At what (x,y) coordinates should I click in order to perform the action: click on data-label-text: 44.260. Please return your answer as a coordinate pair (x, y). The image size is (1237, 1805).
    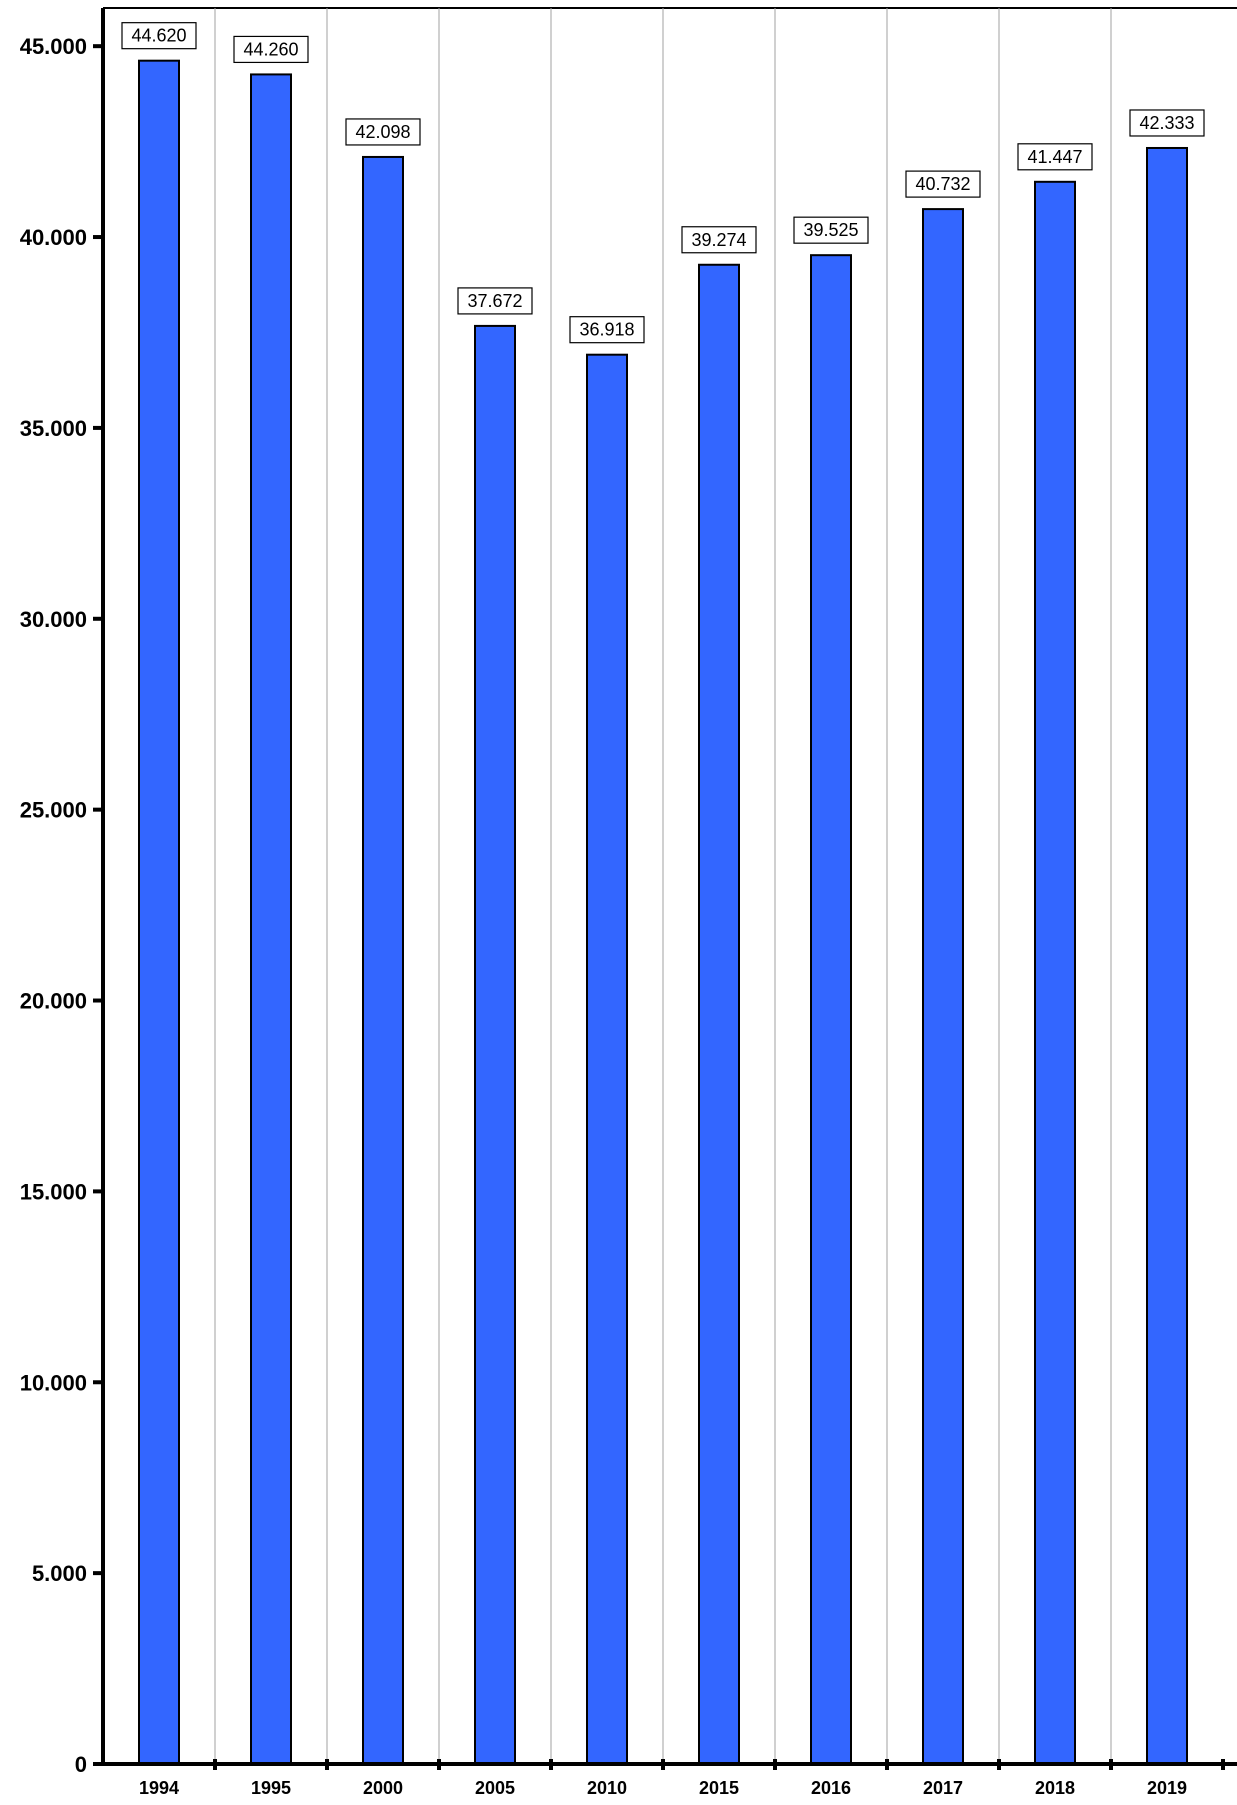
    Looking at the image, I should click on (270, 49).